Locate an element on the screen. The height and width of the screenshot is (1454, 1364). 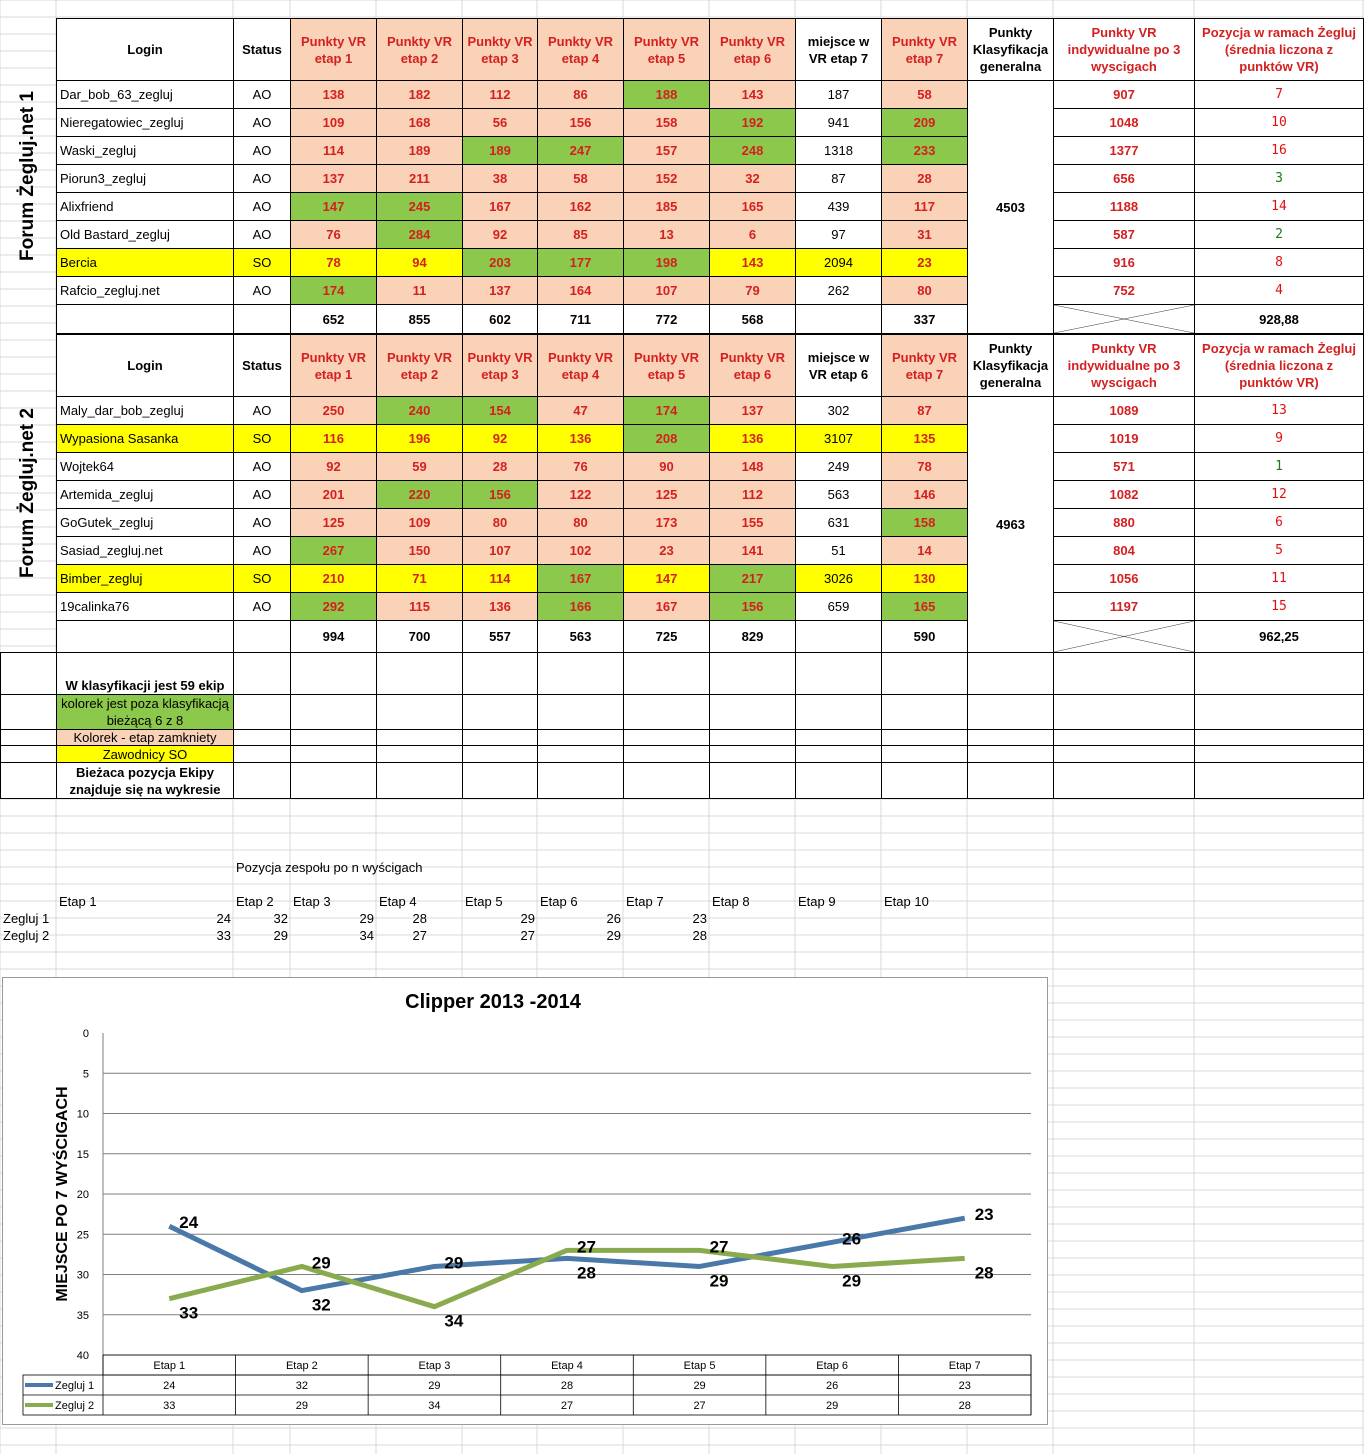
team-position: 13 is located at coordinates (1279, 410).